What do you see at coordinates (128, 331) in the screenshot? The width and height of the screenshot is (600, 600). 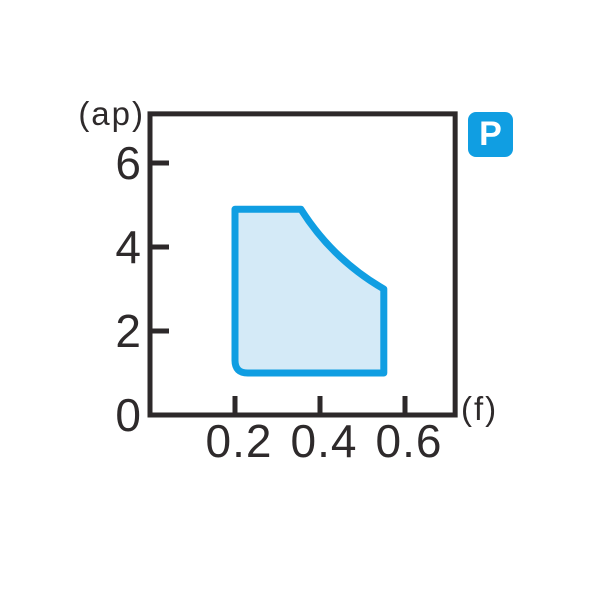 I see `y-tick-label-2: 2` at bounding box center [128, 331].